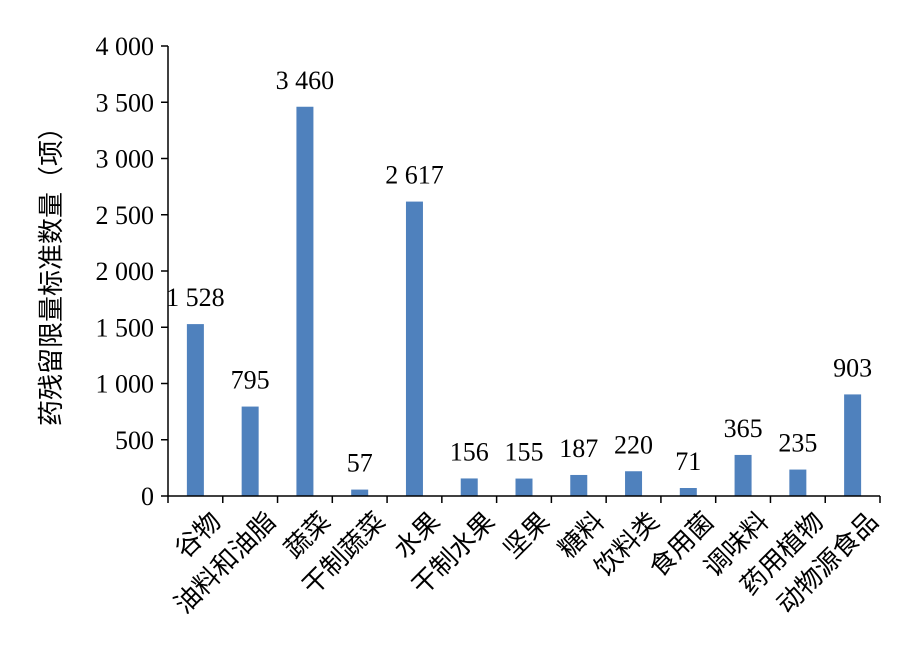  Describe the element at coordinates (469, 451) in the screenshot. I see `data-label: 156` at that location.